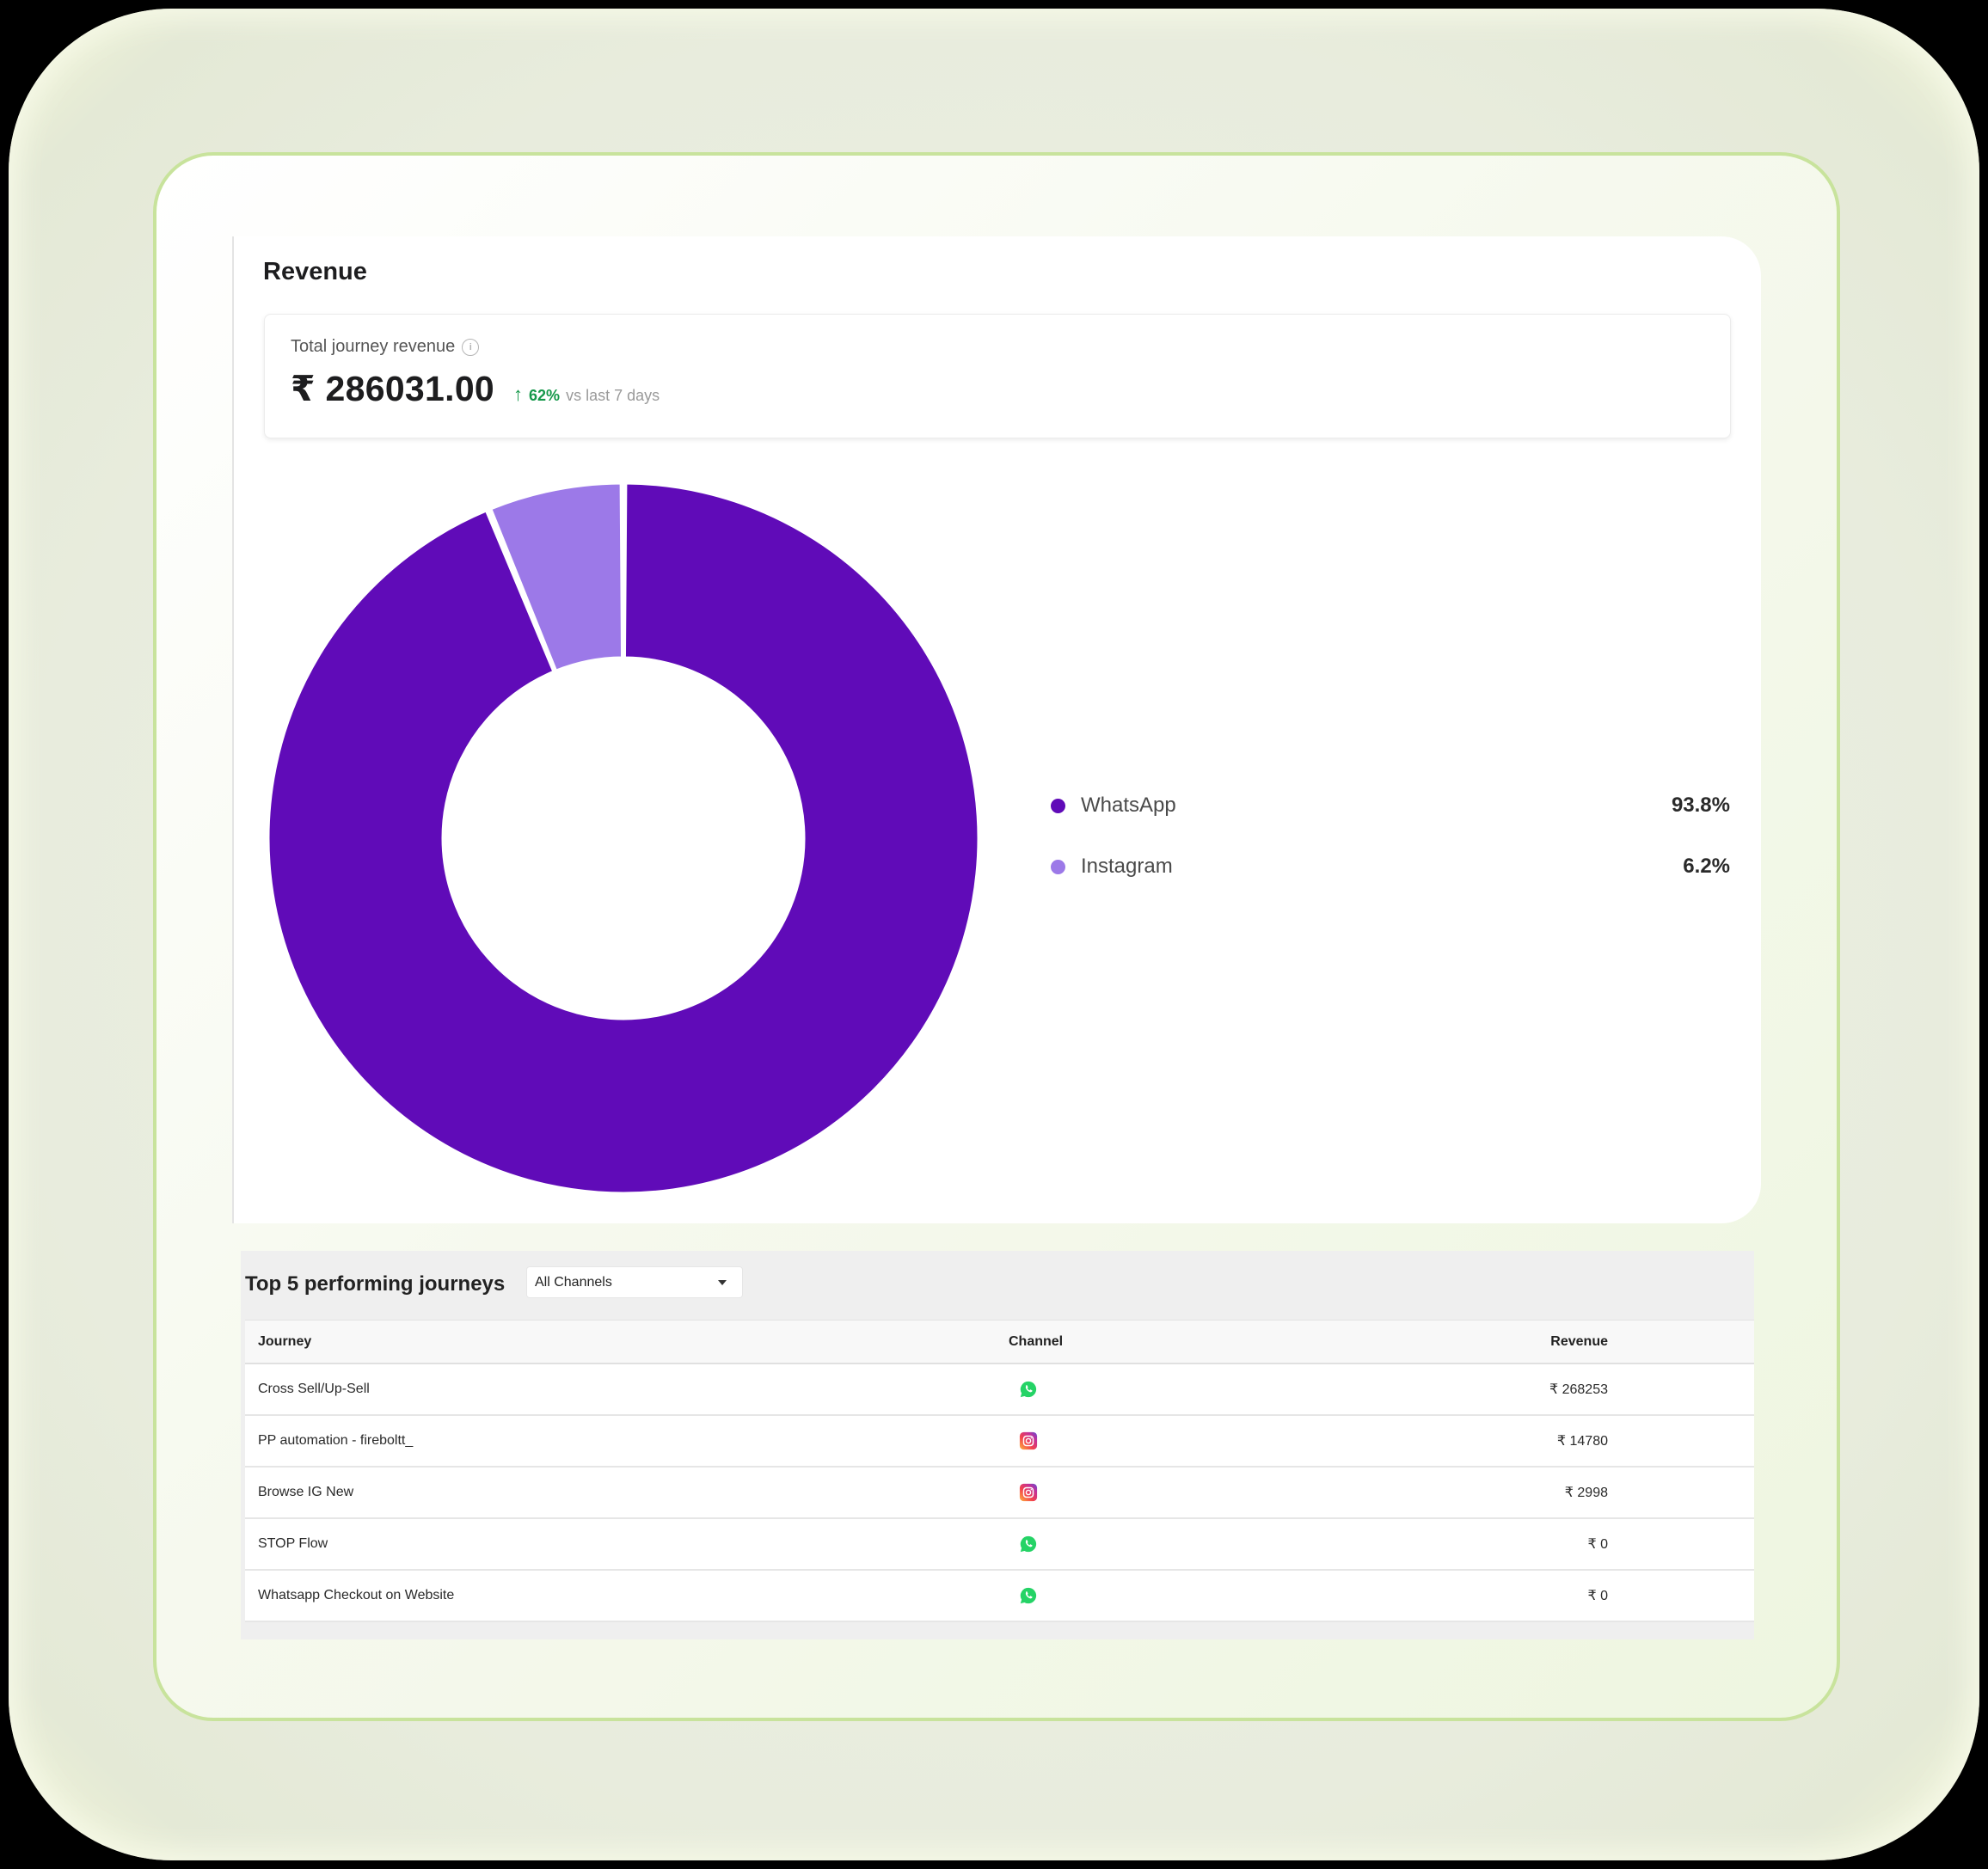  I want to click on table-row: Whatsapp Checkout on Website ₹ 0, so click(999, 1596).